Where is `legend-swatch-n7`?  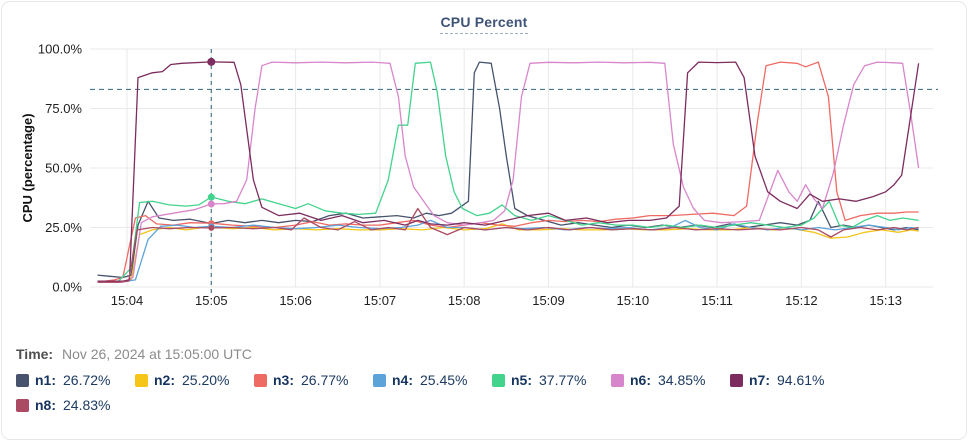 legend-swatch-n7 is located at coordinates (736, 380).